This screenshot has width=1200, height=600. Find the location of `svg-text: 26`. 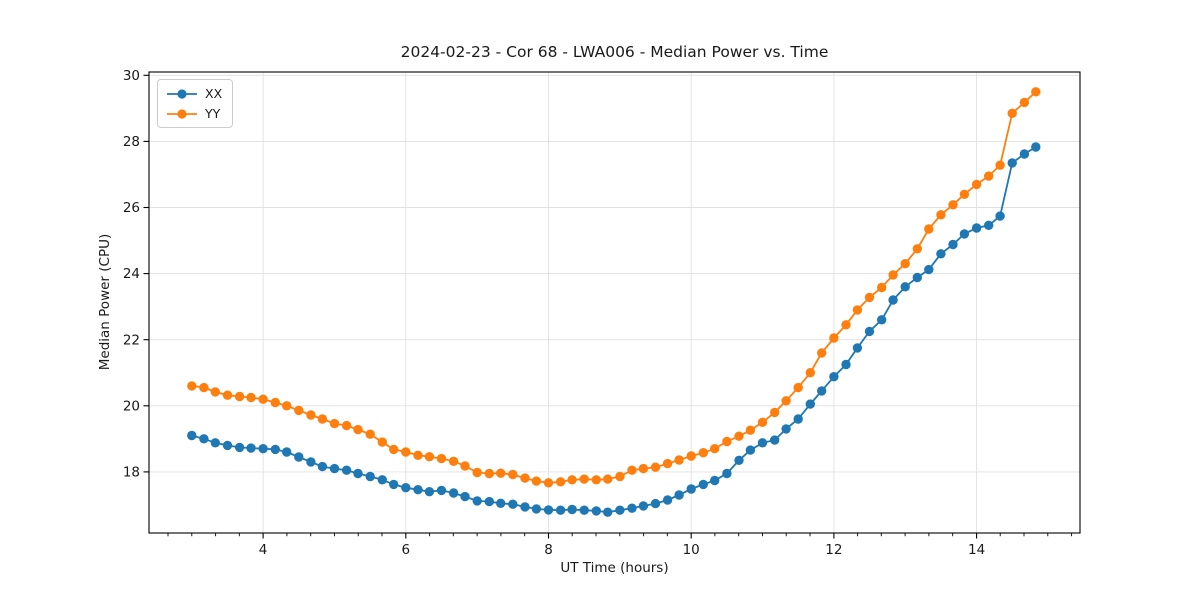

svg-text: 26 is located at coordinates (131, 208).